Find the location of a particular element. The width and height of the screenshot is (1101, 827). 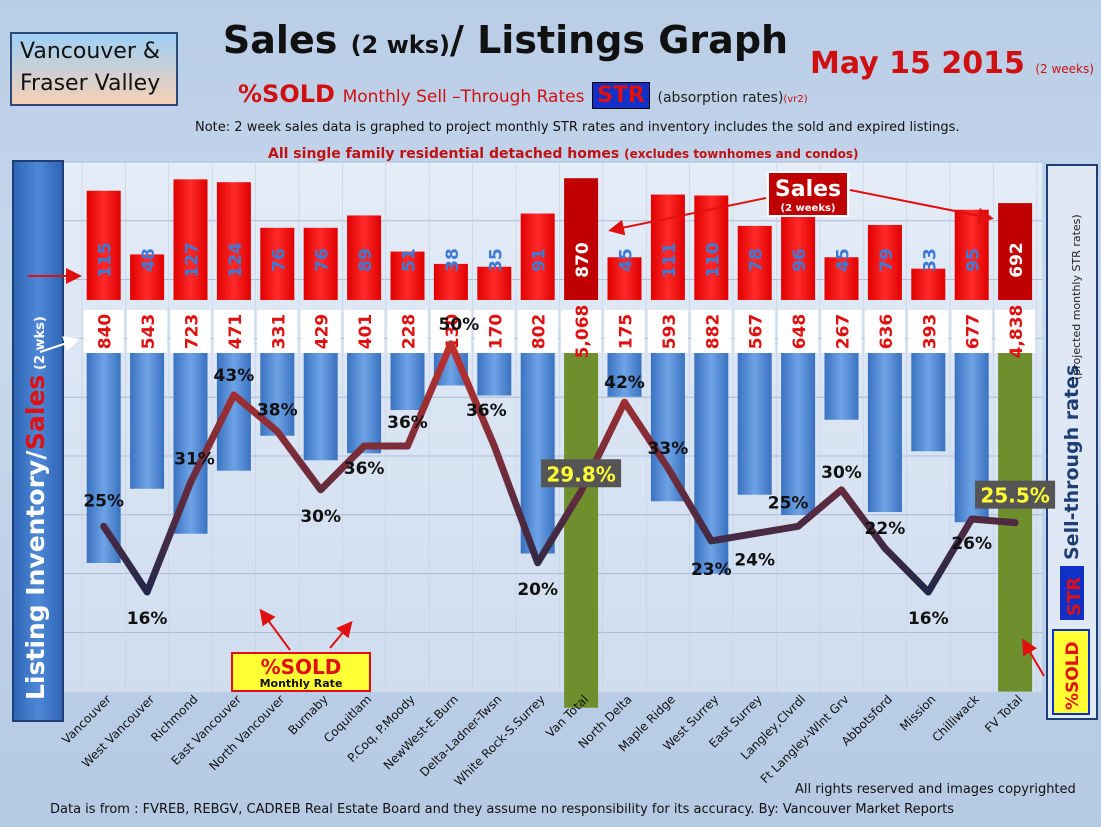

sales-value-label: 38 is located at coordinates (453, 260).